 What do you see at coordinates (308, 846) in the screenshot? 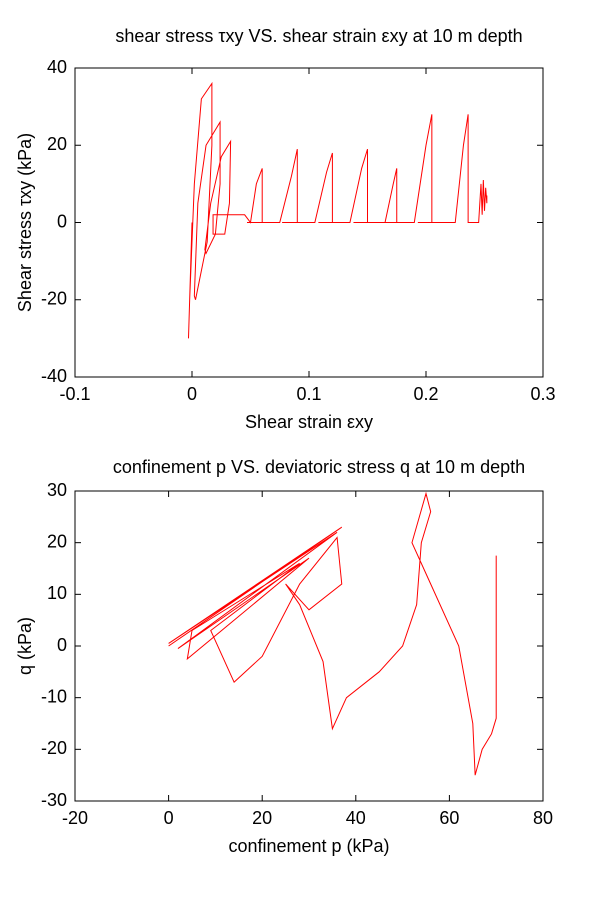
I see `x-axis-label: confinement p (kPa)` at bounding box center [308, 846].